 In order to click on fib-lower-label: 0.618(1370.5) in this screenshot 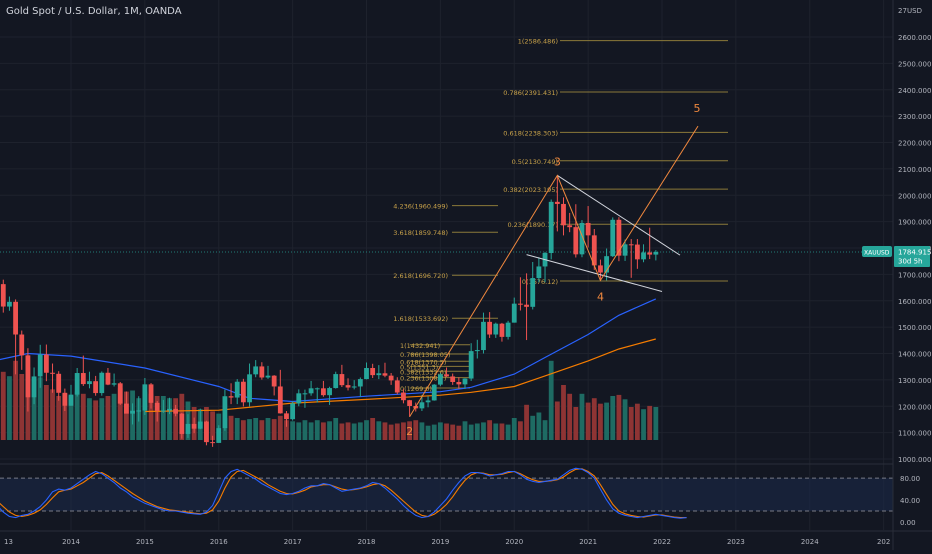, I will do `click(423, 362)`.